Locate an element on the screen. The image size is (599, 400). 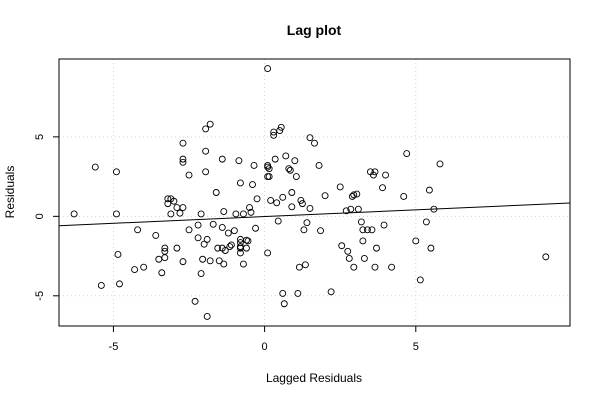
x-axis-label: Lagged Residuals is located at coordinates (314, 378).